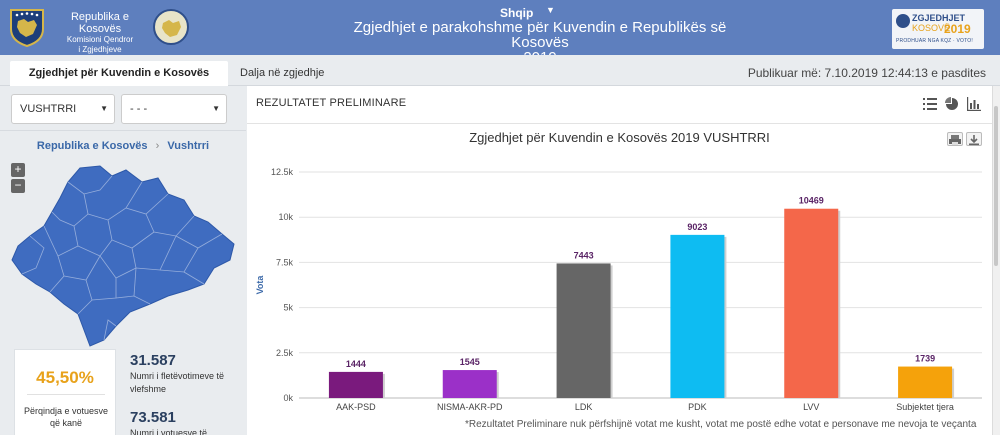 This screenshot has height=435, width=1000. Describe the element at coordinates (939, 18) in the screenshot. I see `brand-title: ZGJEDHJET` at that location.